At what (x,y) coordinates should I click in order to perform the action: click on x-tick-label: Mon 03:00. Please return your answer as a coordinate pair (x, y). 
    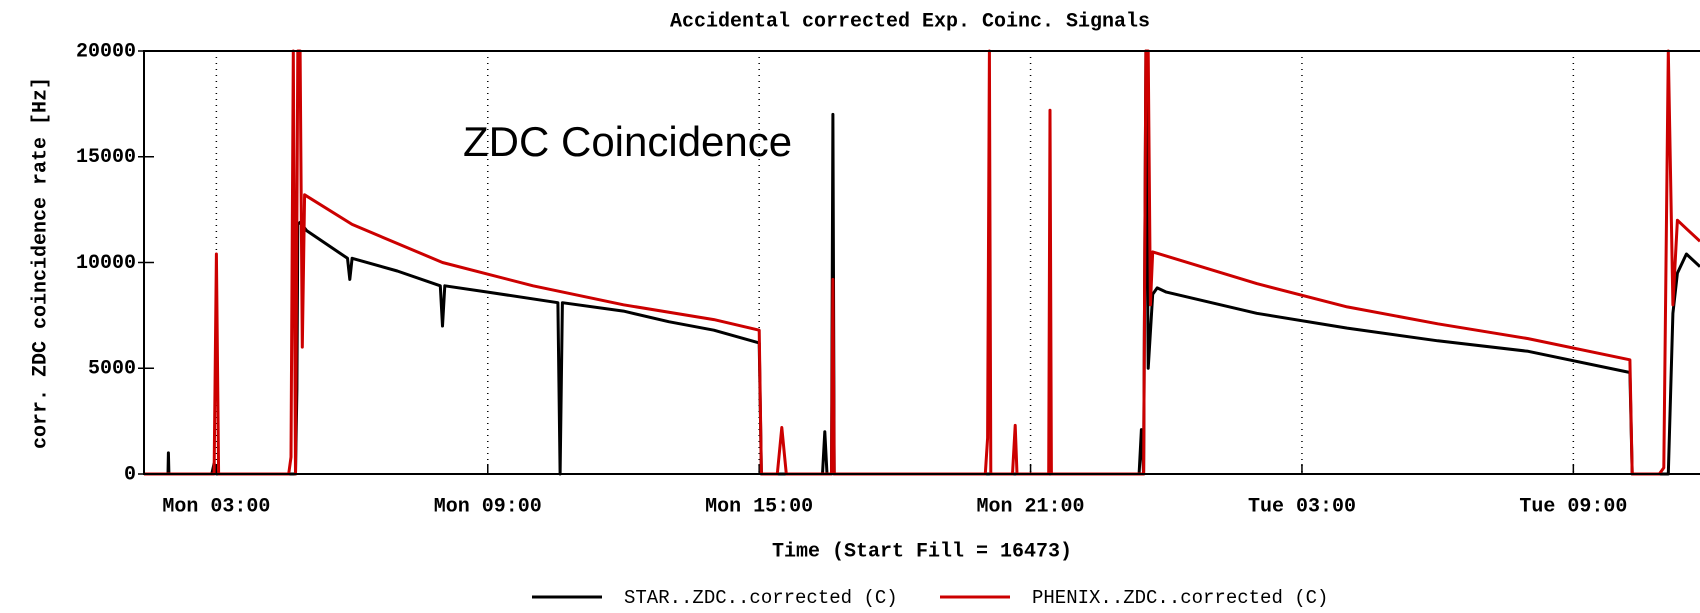
    Looking at the image, I should click on (216, 506).